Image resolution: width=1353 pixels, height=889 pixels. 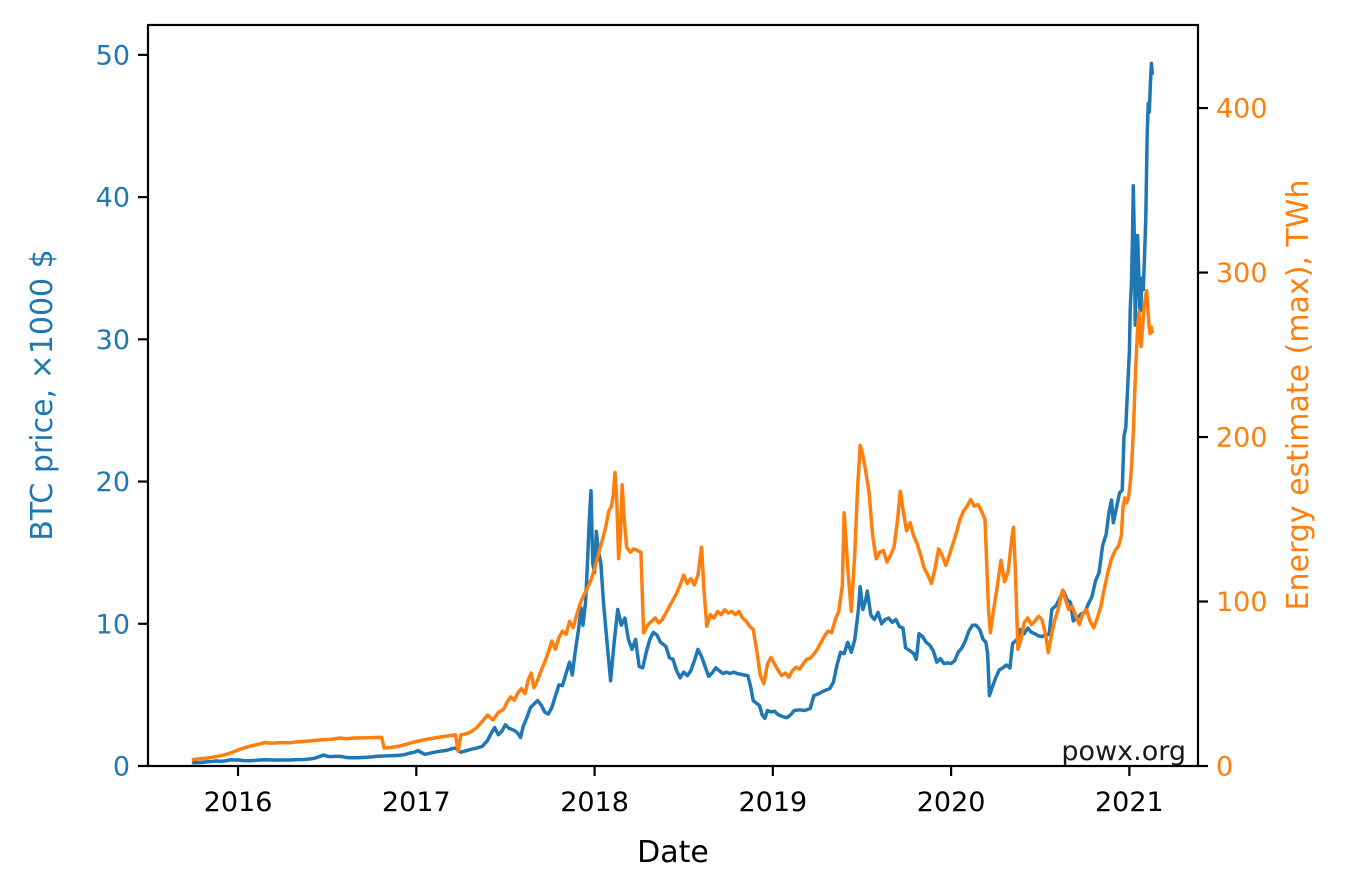 I want to click on right-tick-label: 200, so click(x=1242, y=438).